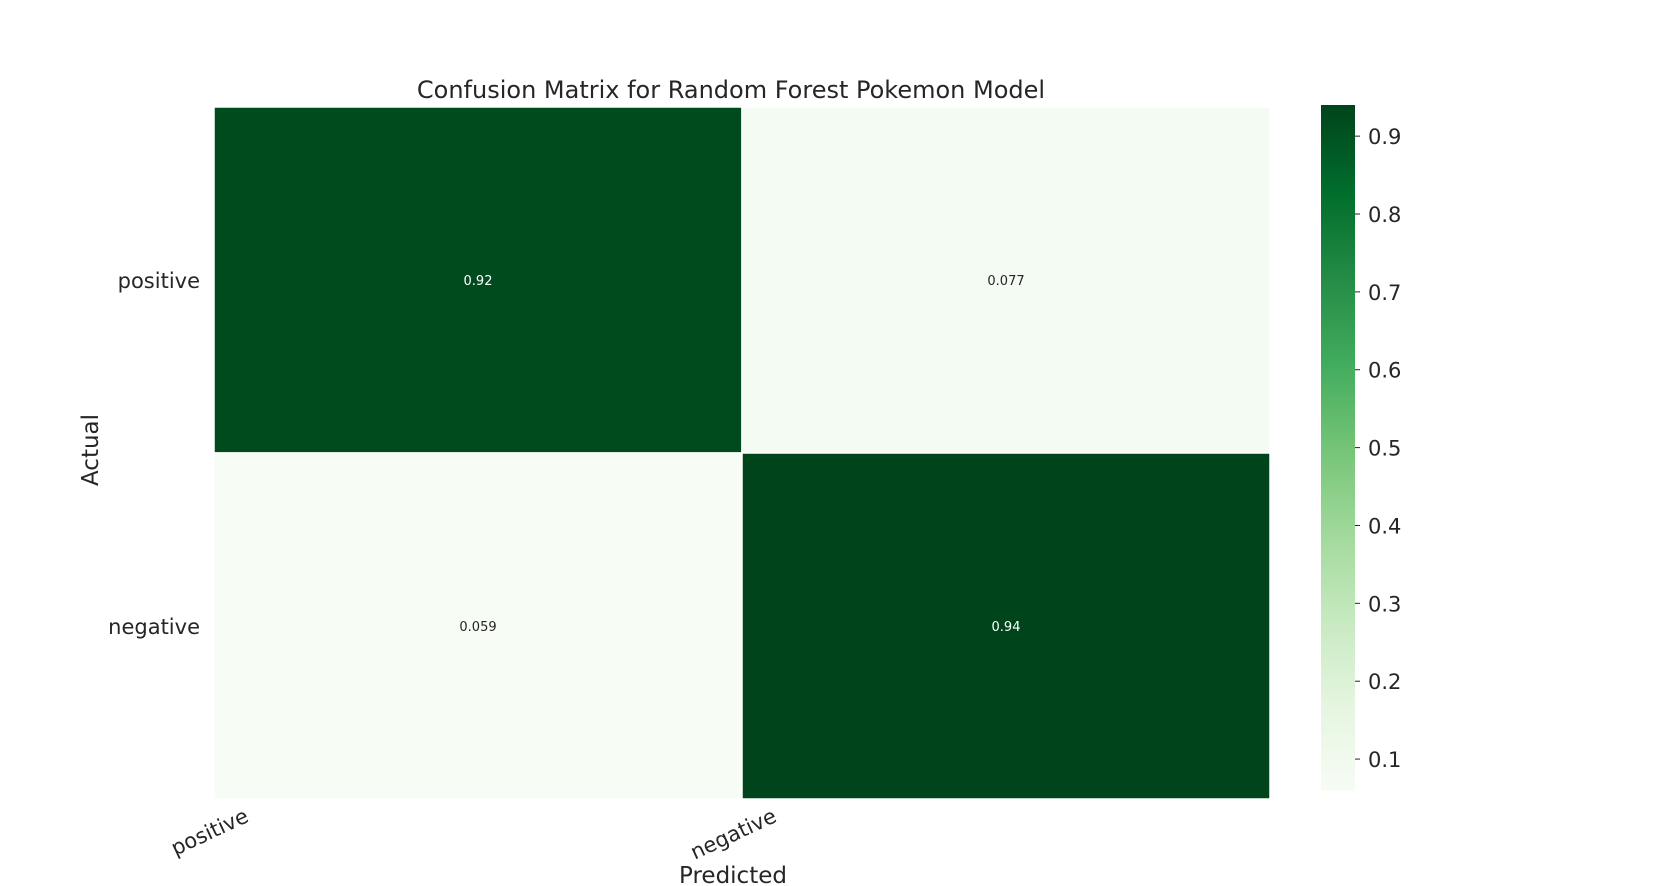 This screenshot has width=1680, height=886. I want to click on colorbar, so click(1338, 448).